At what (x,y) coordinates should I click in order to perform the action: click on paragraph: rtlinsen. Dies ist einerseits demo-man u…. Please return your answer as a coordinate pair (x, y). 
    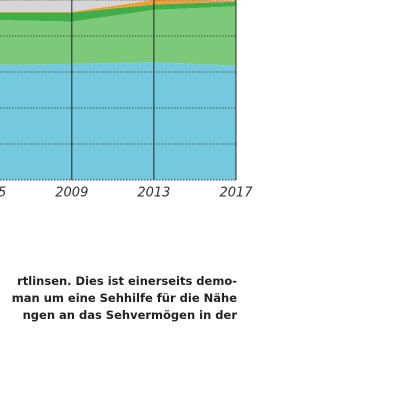
    Looking at the image, I should click on (125, 298).